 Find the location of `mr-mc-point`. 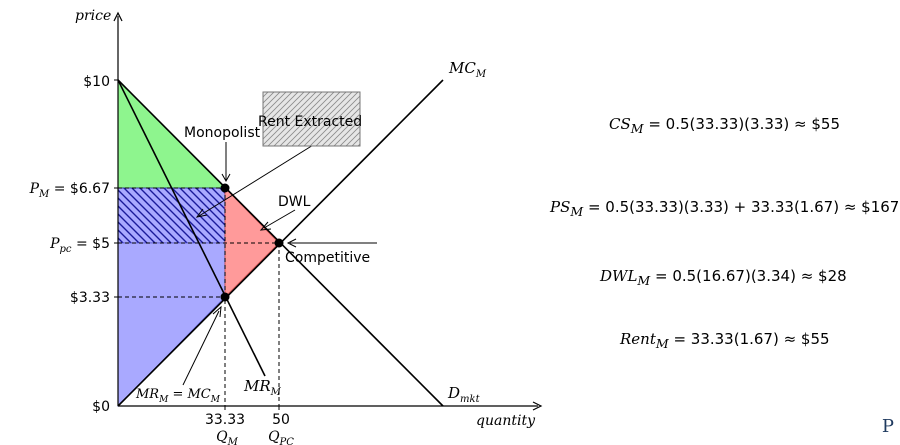

mr-mc-point is located at coordinates (225, 297).